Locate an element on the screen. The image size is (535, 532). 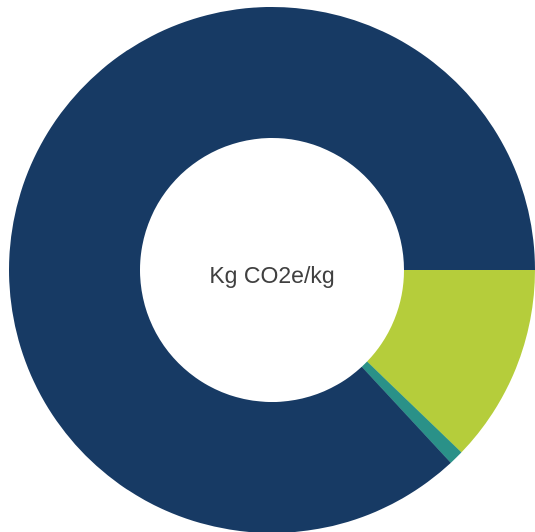
center-label: Kg CO2e/kg is located at coordinates (271, 275).